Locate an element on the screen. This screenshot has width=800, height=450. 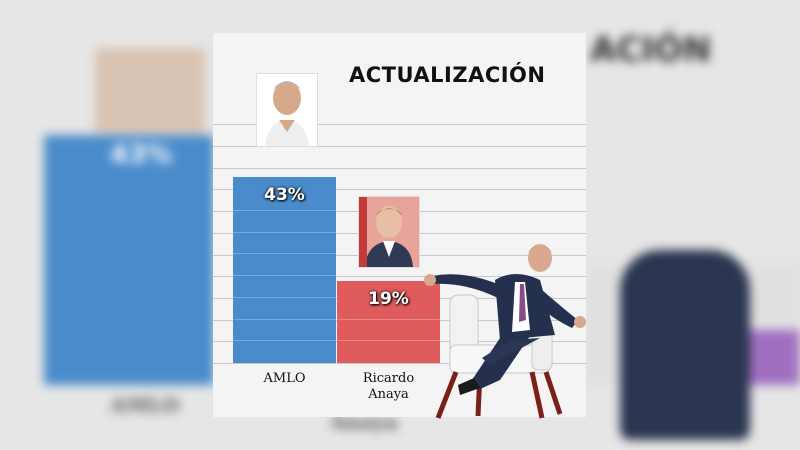
background-cat-left: AMLO is located at coordinates (145, 405).